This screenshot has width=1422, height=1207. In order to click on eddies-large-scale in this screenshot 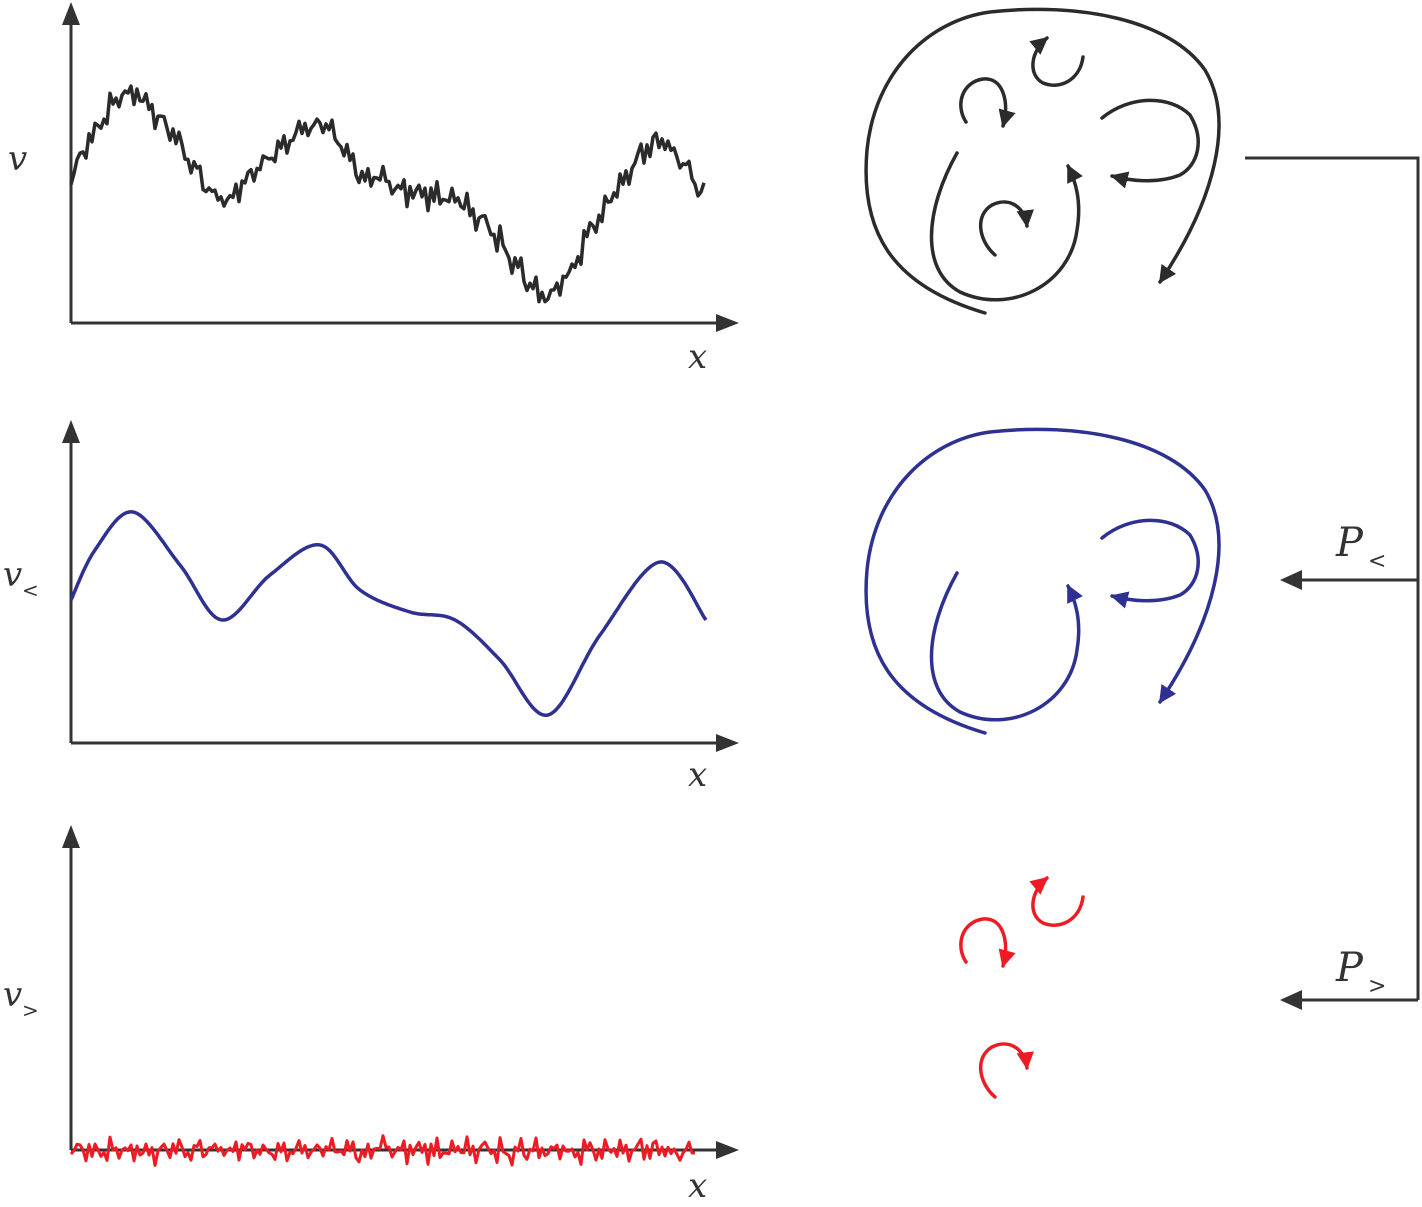, I will do `click(1042, 581)`.